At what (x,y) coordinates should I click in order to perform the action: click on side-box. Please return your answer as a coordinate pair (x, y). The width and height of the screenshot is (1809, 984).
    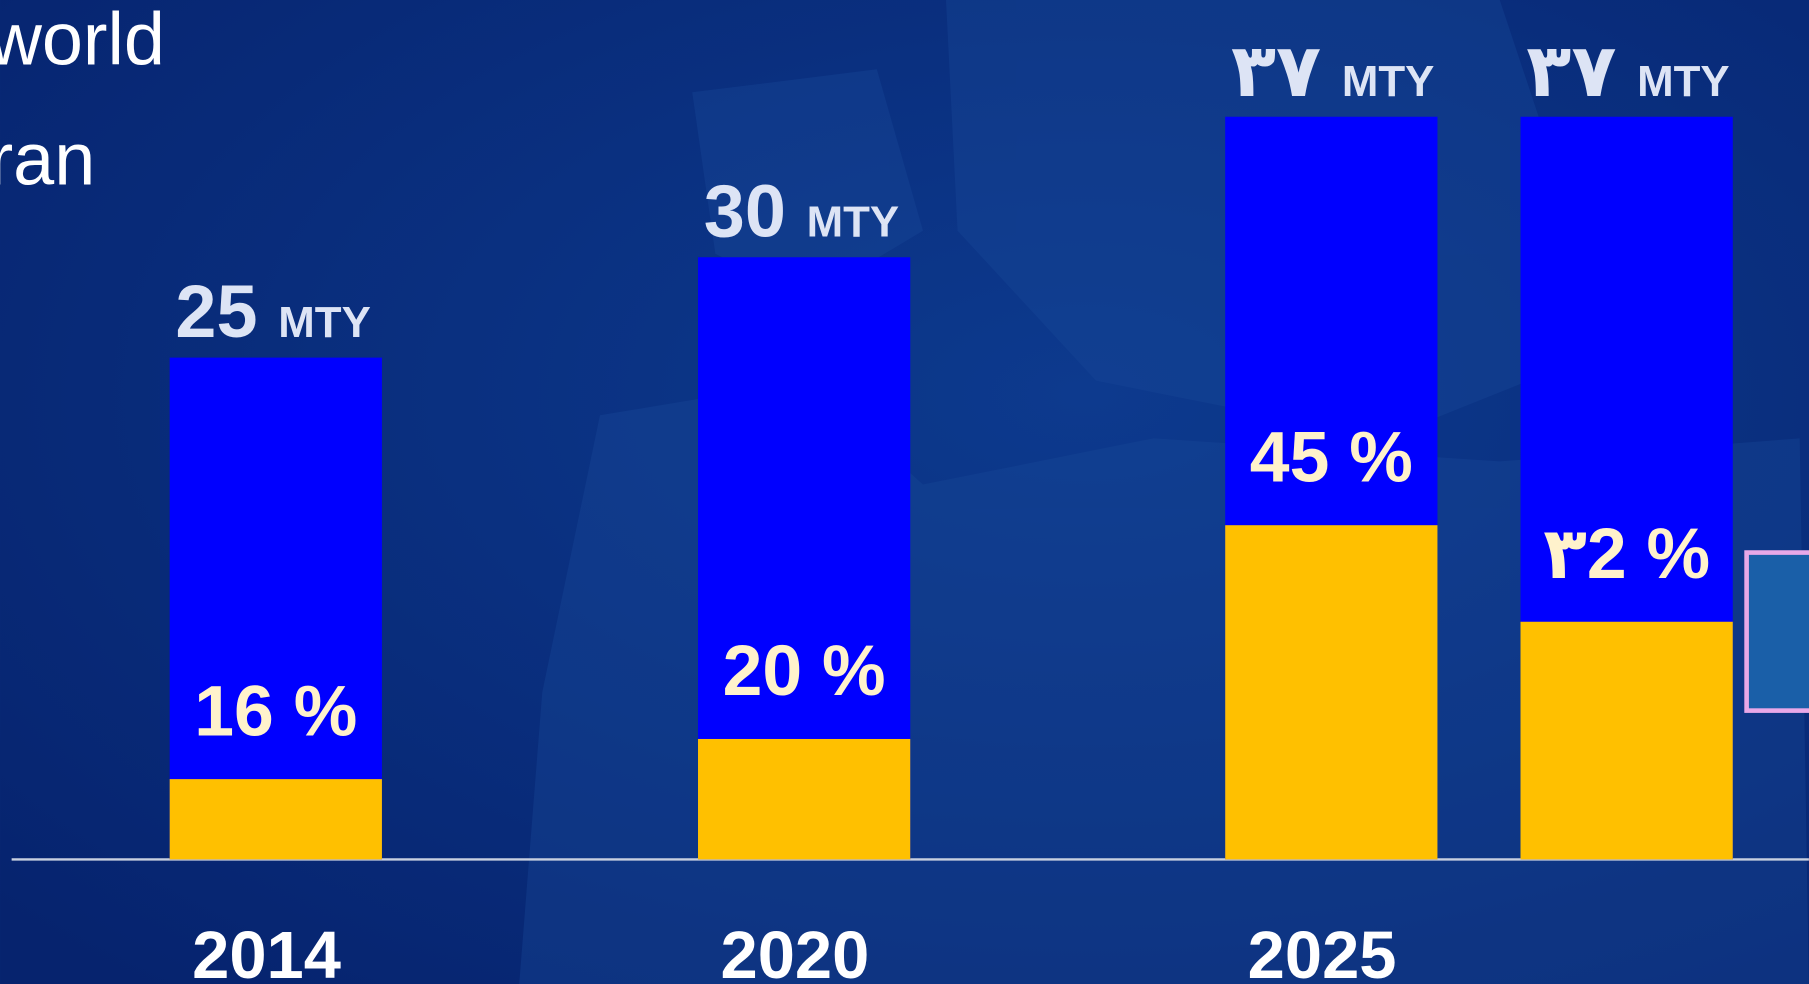
    Looking at the image, I should click on (1776, 631).